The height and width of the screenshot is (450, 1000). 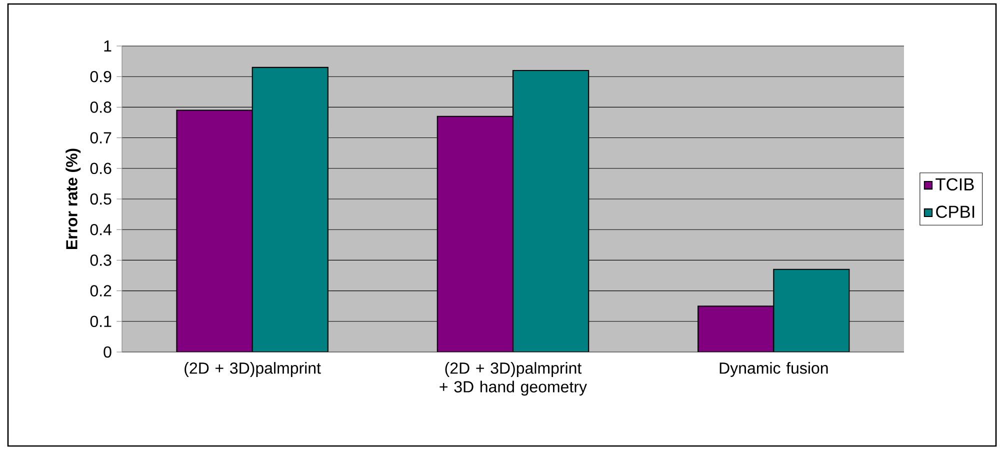 I want to click on y-tick-label: 0.5, so click(x=101, y=199).